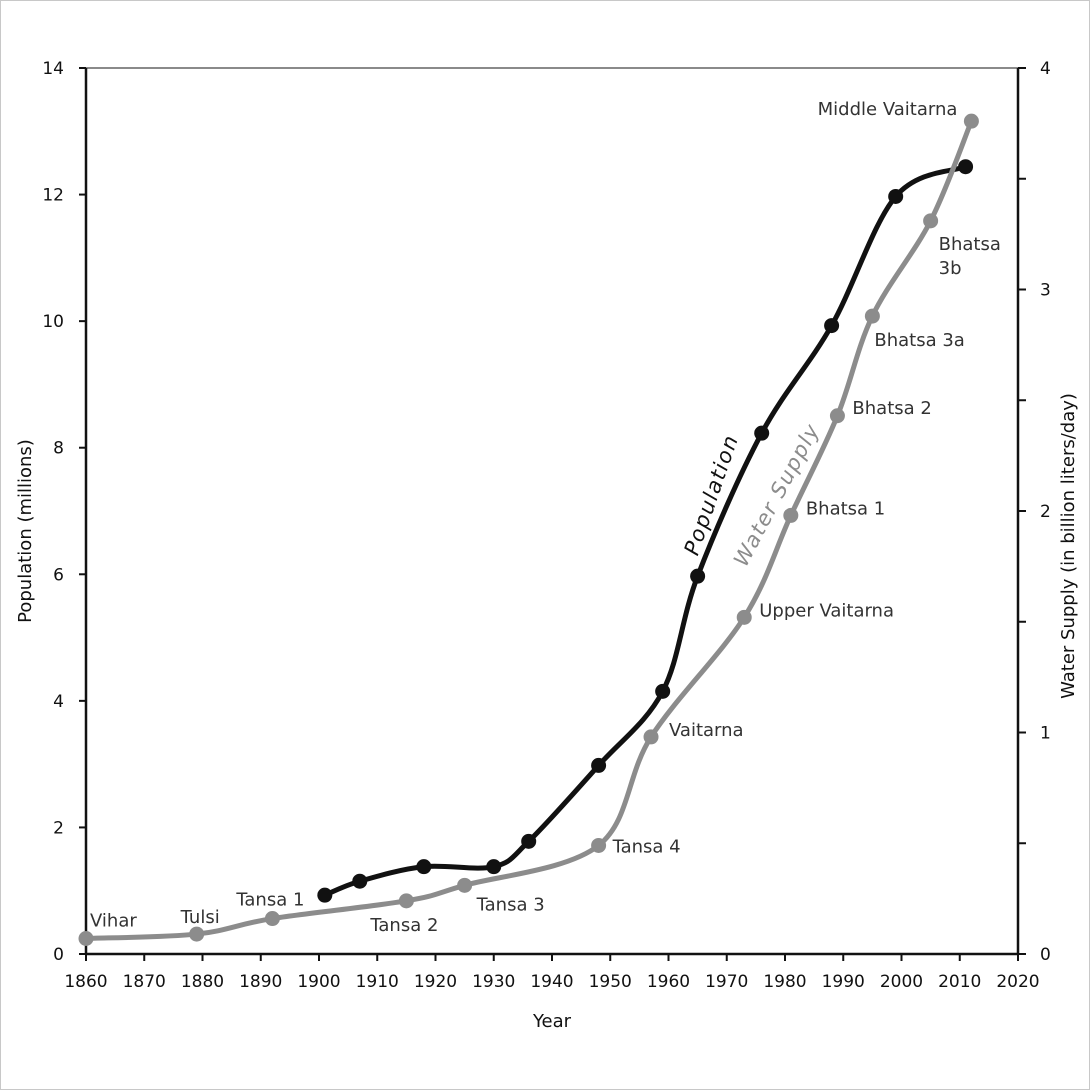 The height and width of the screenshot is (1090, 1090). Describe the element at coordinates (58, 575) in the screenshot. I see `left-y-tick-label: 6` at that location.